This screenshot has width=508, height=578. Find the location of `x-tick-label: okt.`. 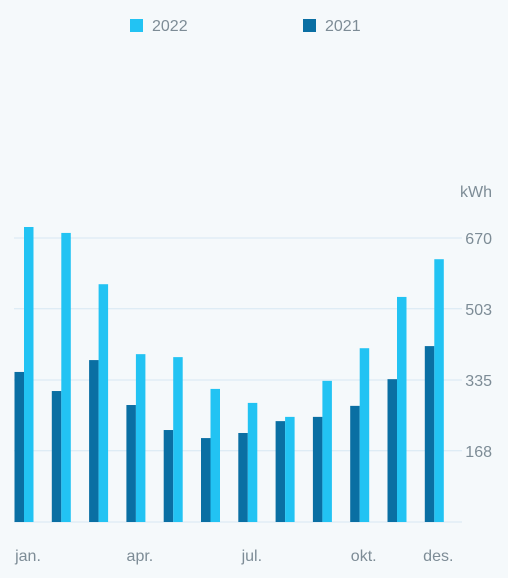

x-tick-label: okt. is located at coordinates (364, 556).